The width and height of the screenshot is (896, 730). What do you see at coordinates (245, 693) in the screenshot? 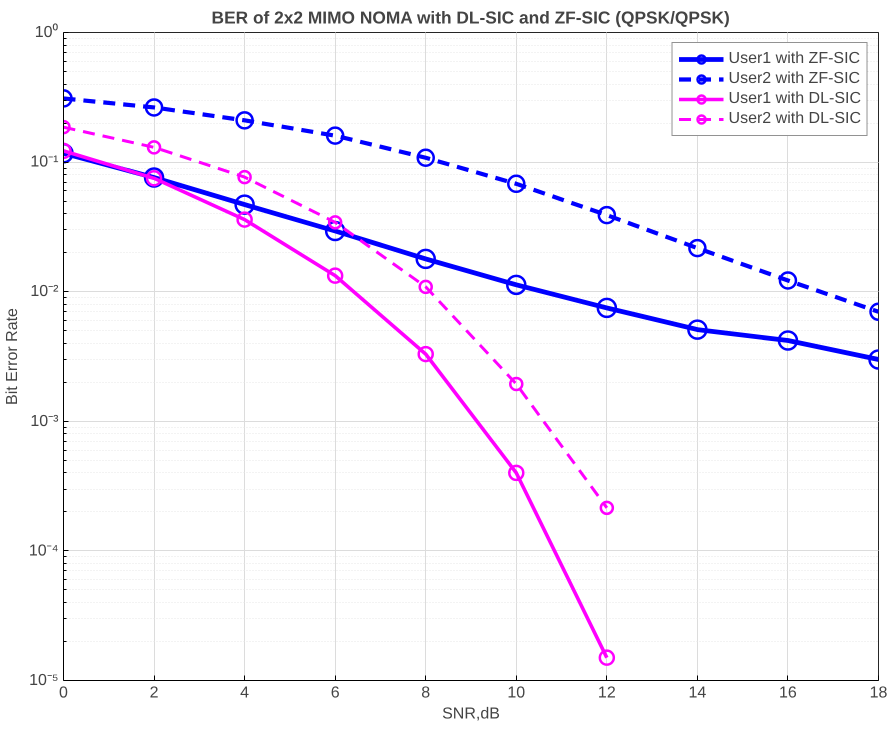
I see `x-tick-label: 4` at bounding box center [245, 693].